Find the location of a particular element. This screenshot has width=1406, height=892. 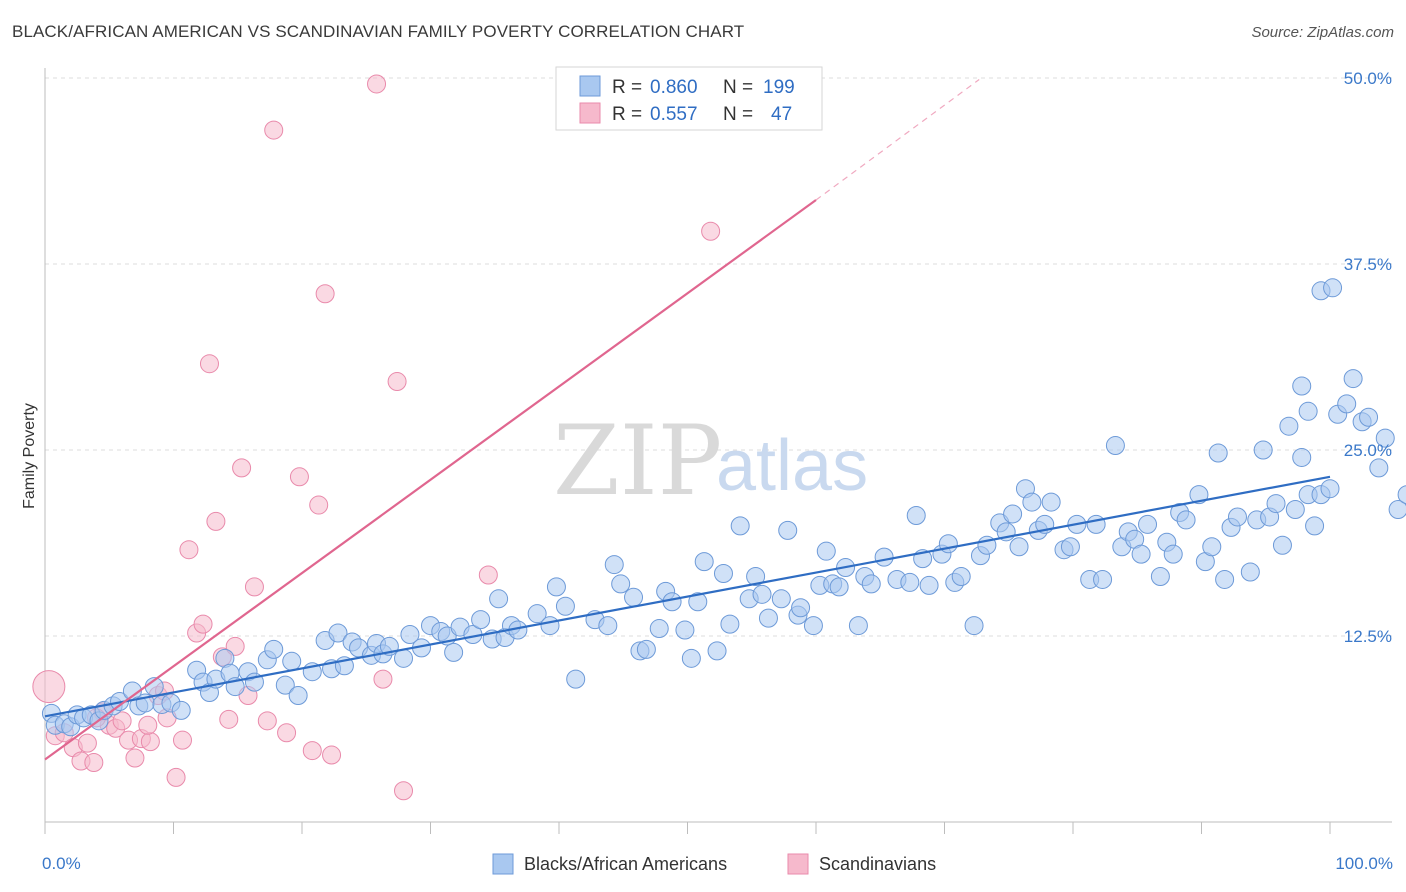

y-axis-label: Family Poverty is located at coordinates (29, 456).